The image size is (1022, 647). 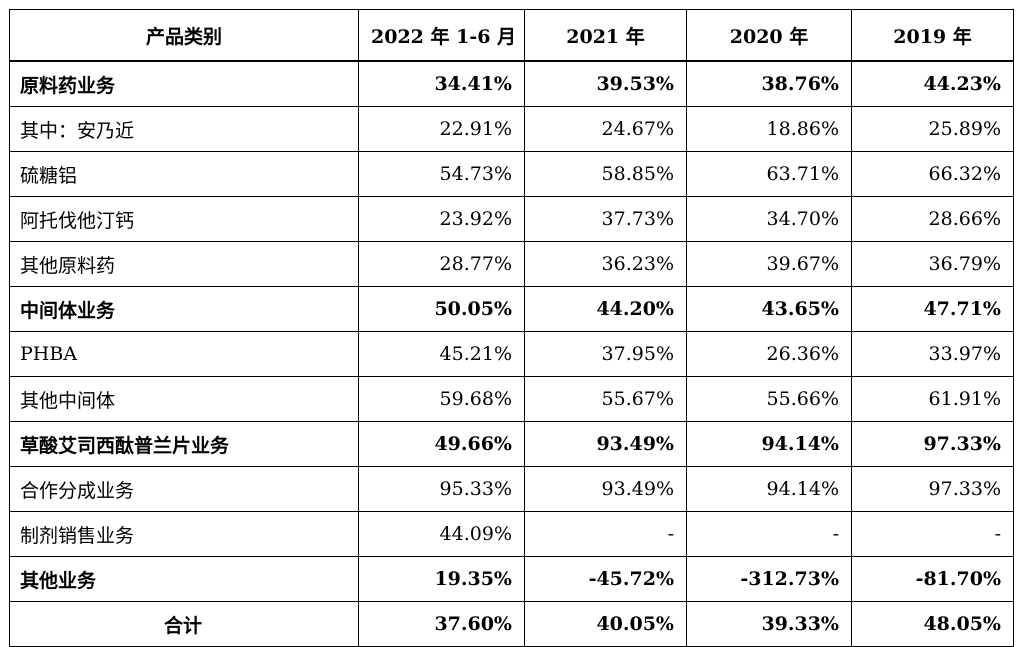 I want to click on table-row: 阿托伐他汀钙 23.92% 37.73% 34.70% 28.66%, so click(x=511, y=219).